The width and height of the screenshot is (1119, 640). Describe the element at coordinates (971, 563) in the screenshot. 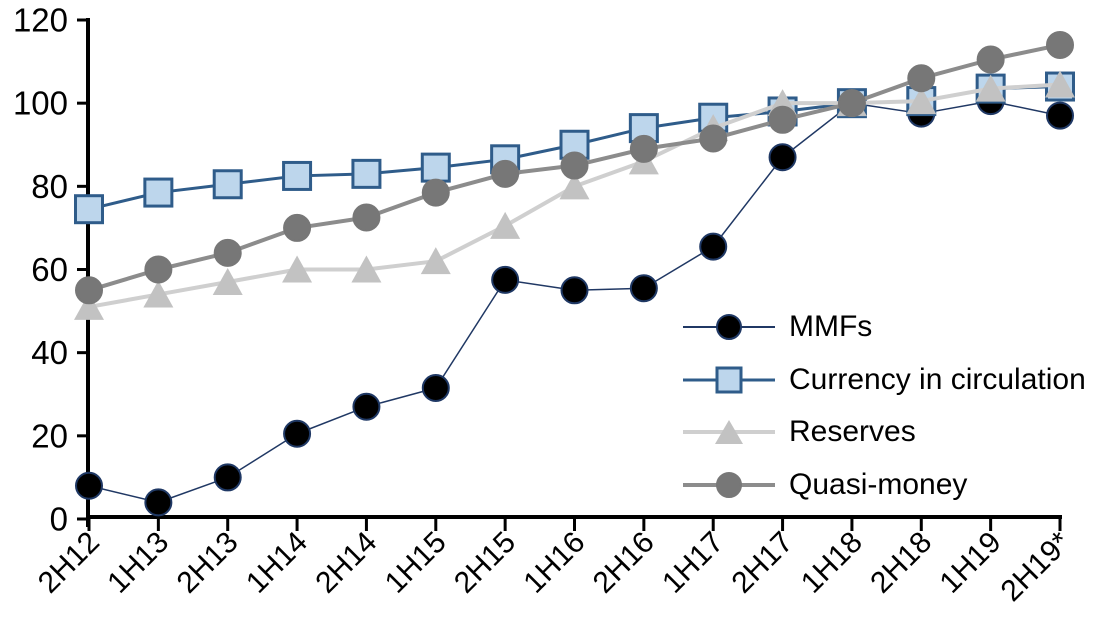

I see `x-axis-label: 1H19` at that location.